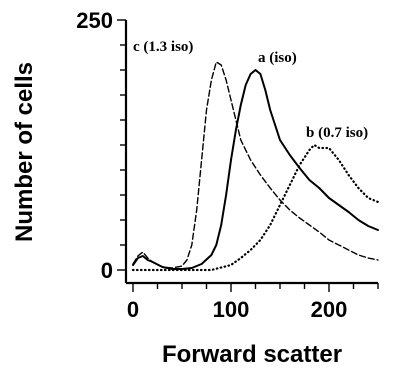 The width and height of the screenshot is (401, 381). I want to click on x-tick-label: 100, so click(231, 309).